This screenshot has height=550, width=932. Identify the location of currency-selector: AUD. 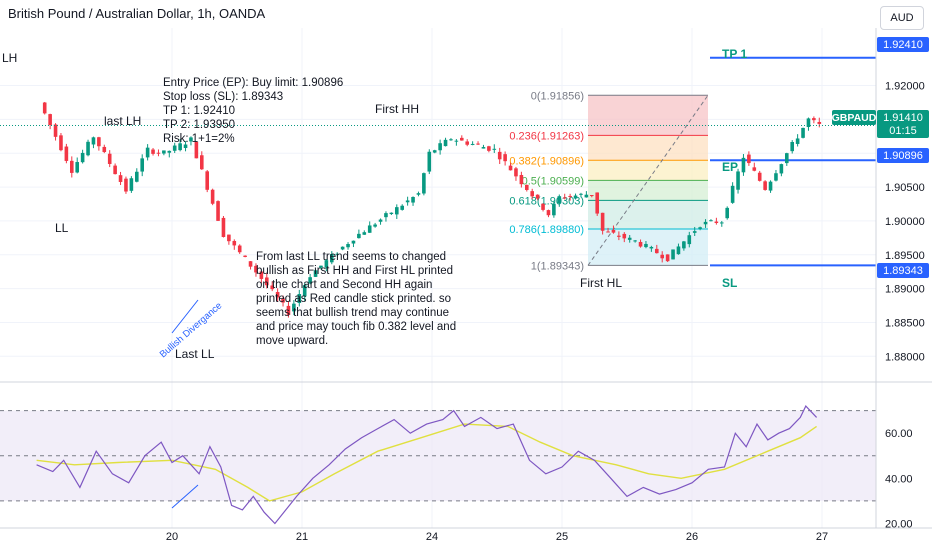
(902, 18).